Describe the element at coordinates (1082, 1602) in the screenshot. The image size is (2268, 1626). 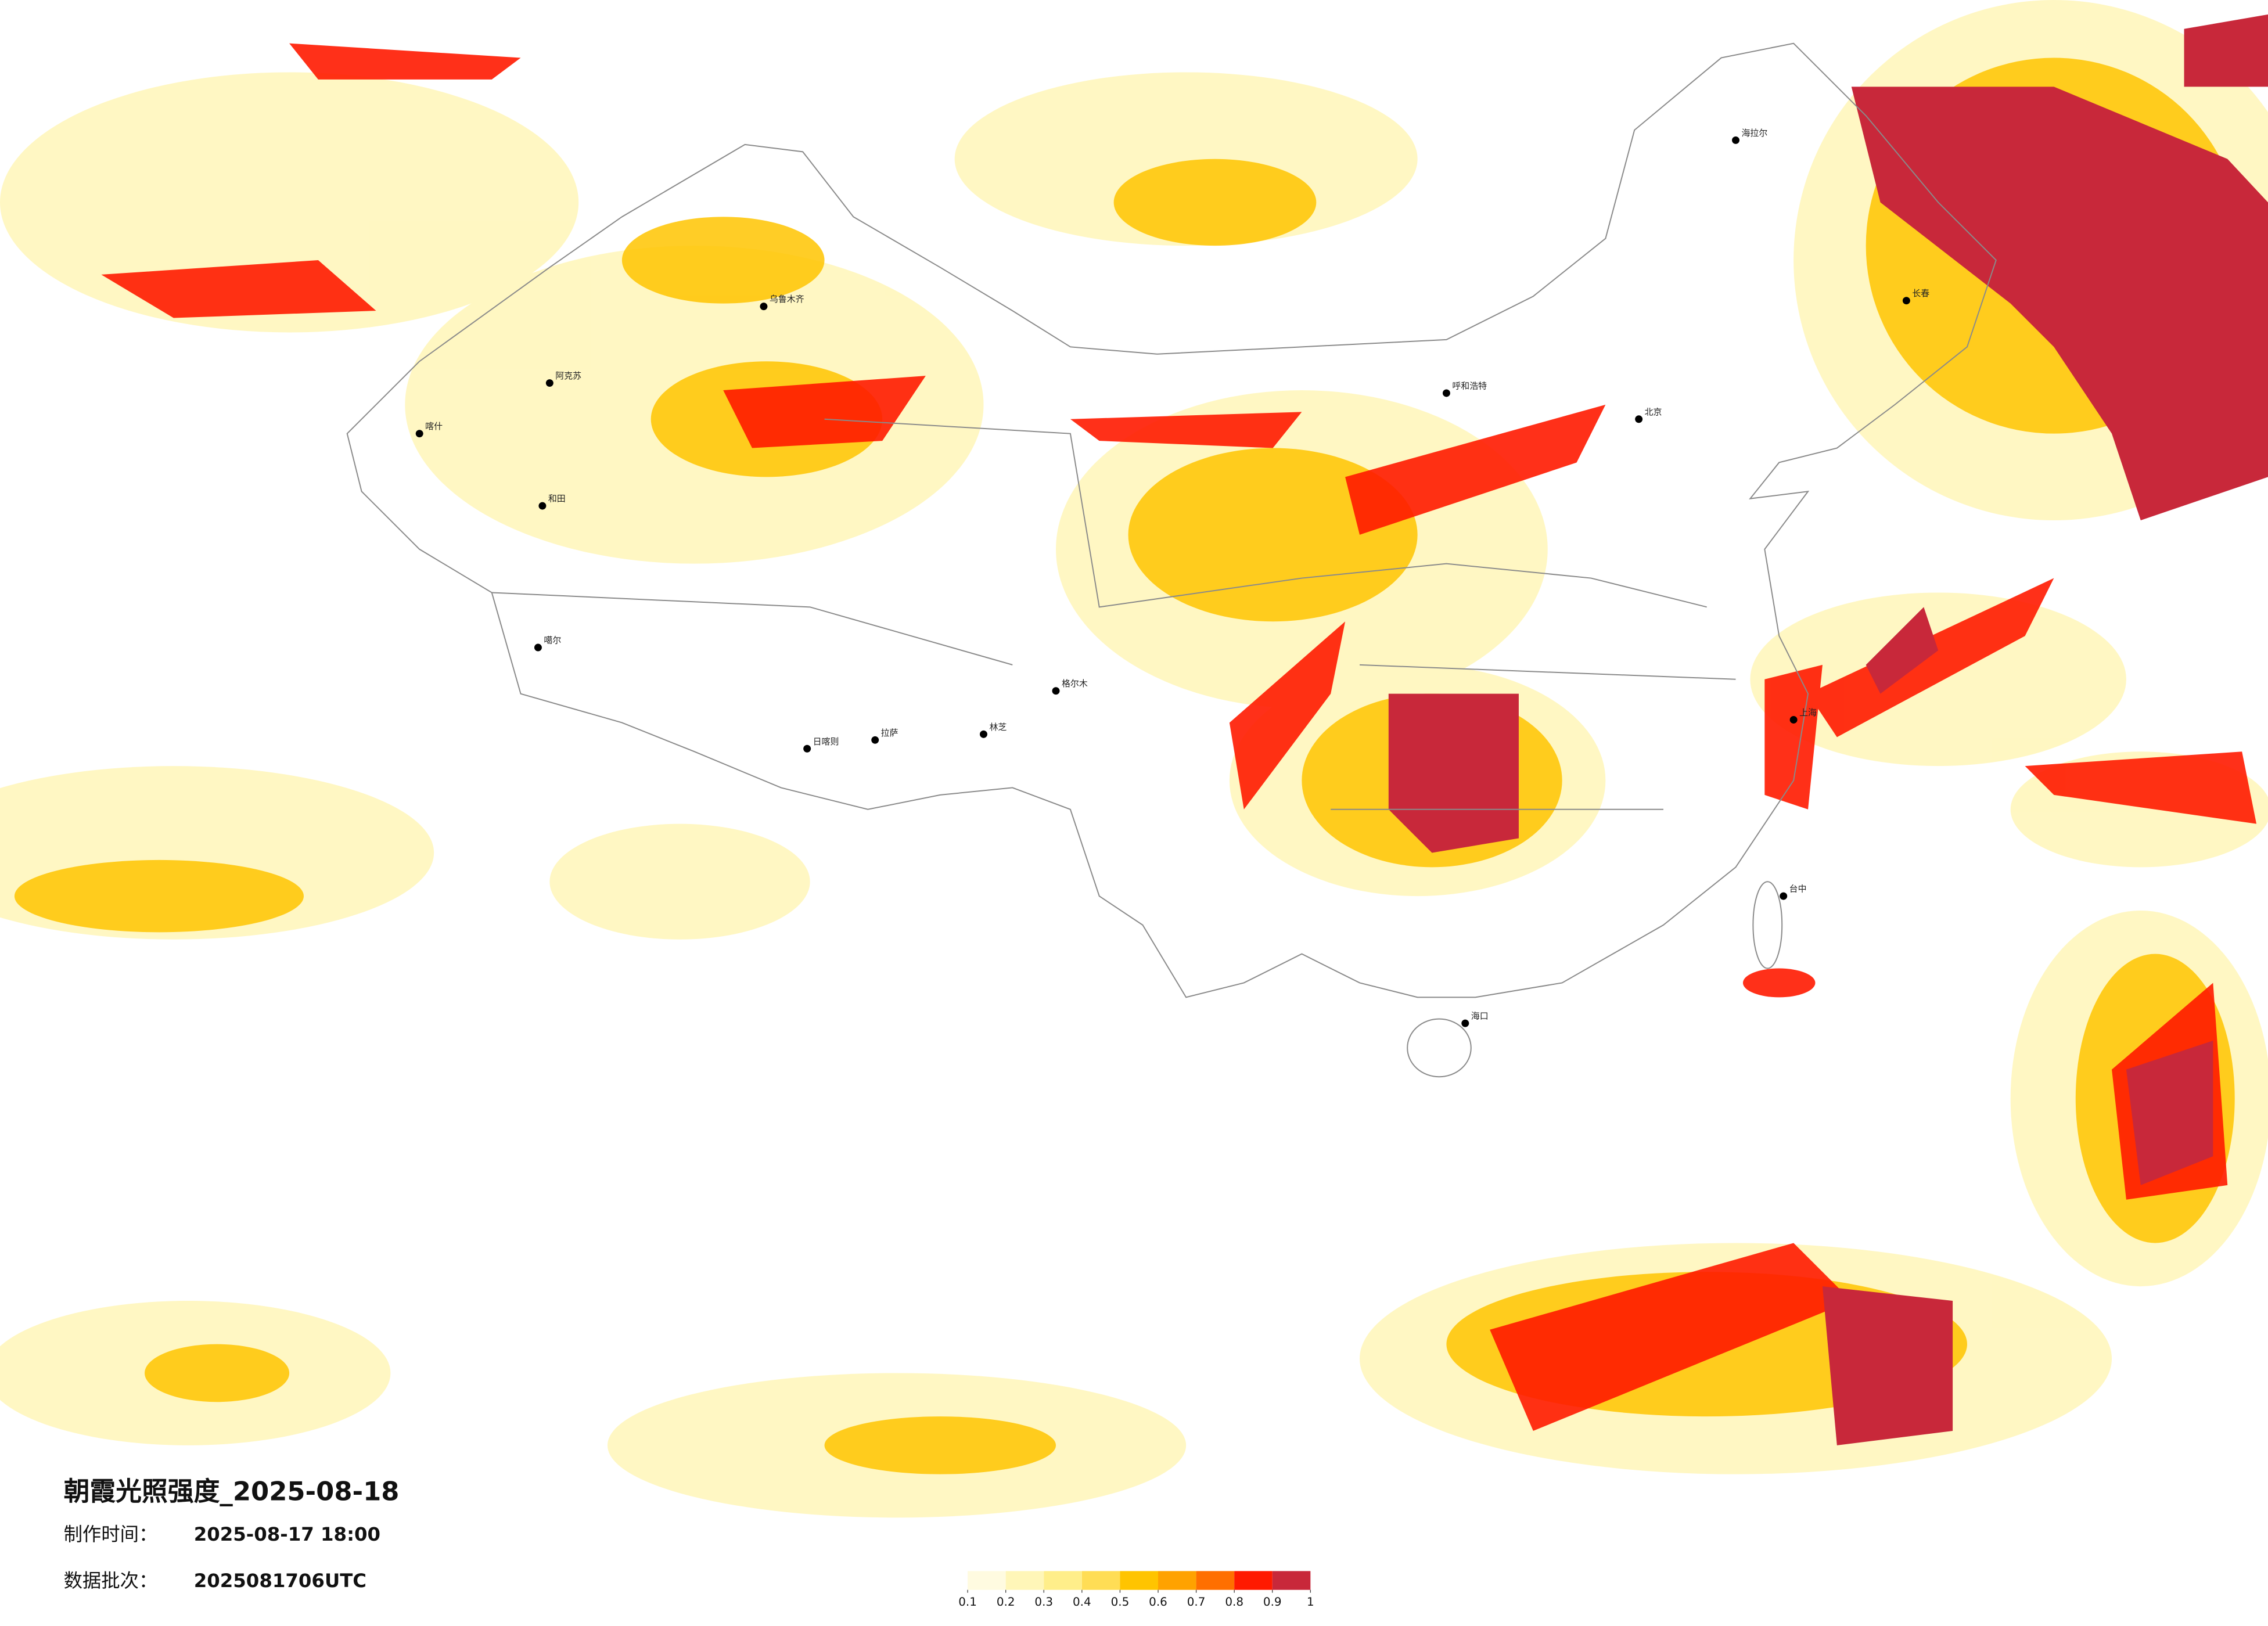
I see `colorbar-tick-label: 0.4` at that location.